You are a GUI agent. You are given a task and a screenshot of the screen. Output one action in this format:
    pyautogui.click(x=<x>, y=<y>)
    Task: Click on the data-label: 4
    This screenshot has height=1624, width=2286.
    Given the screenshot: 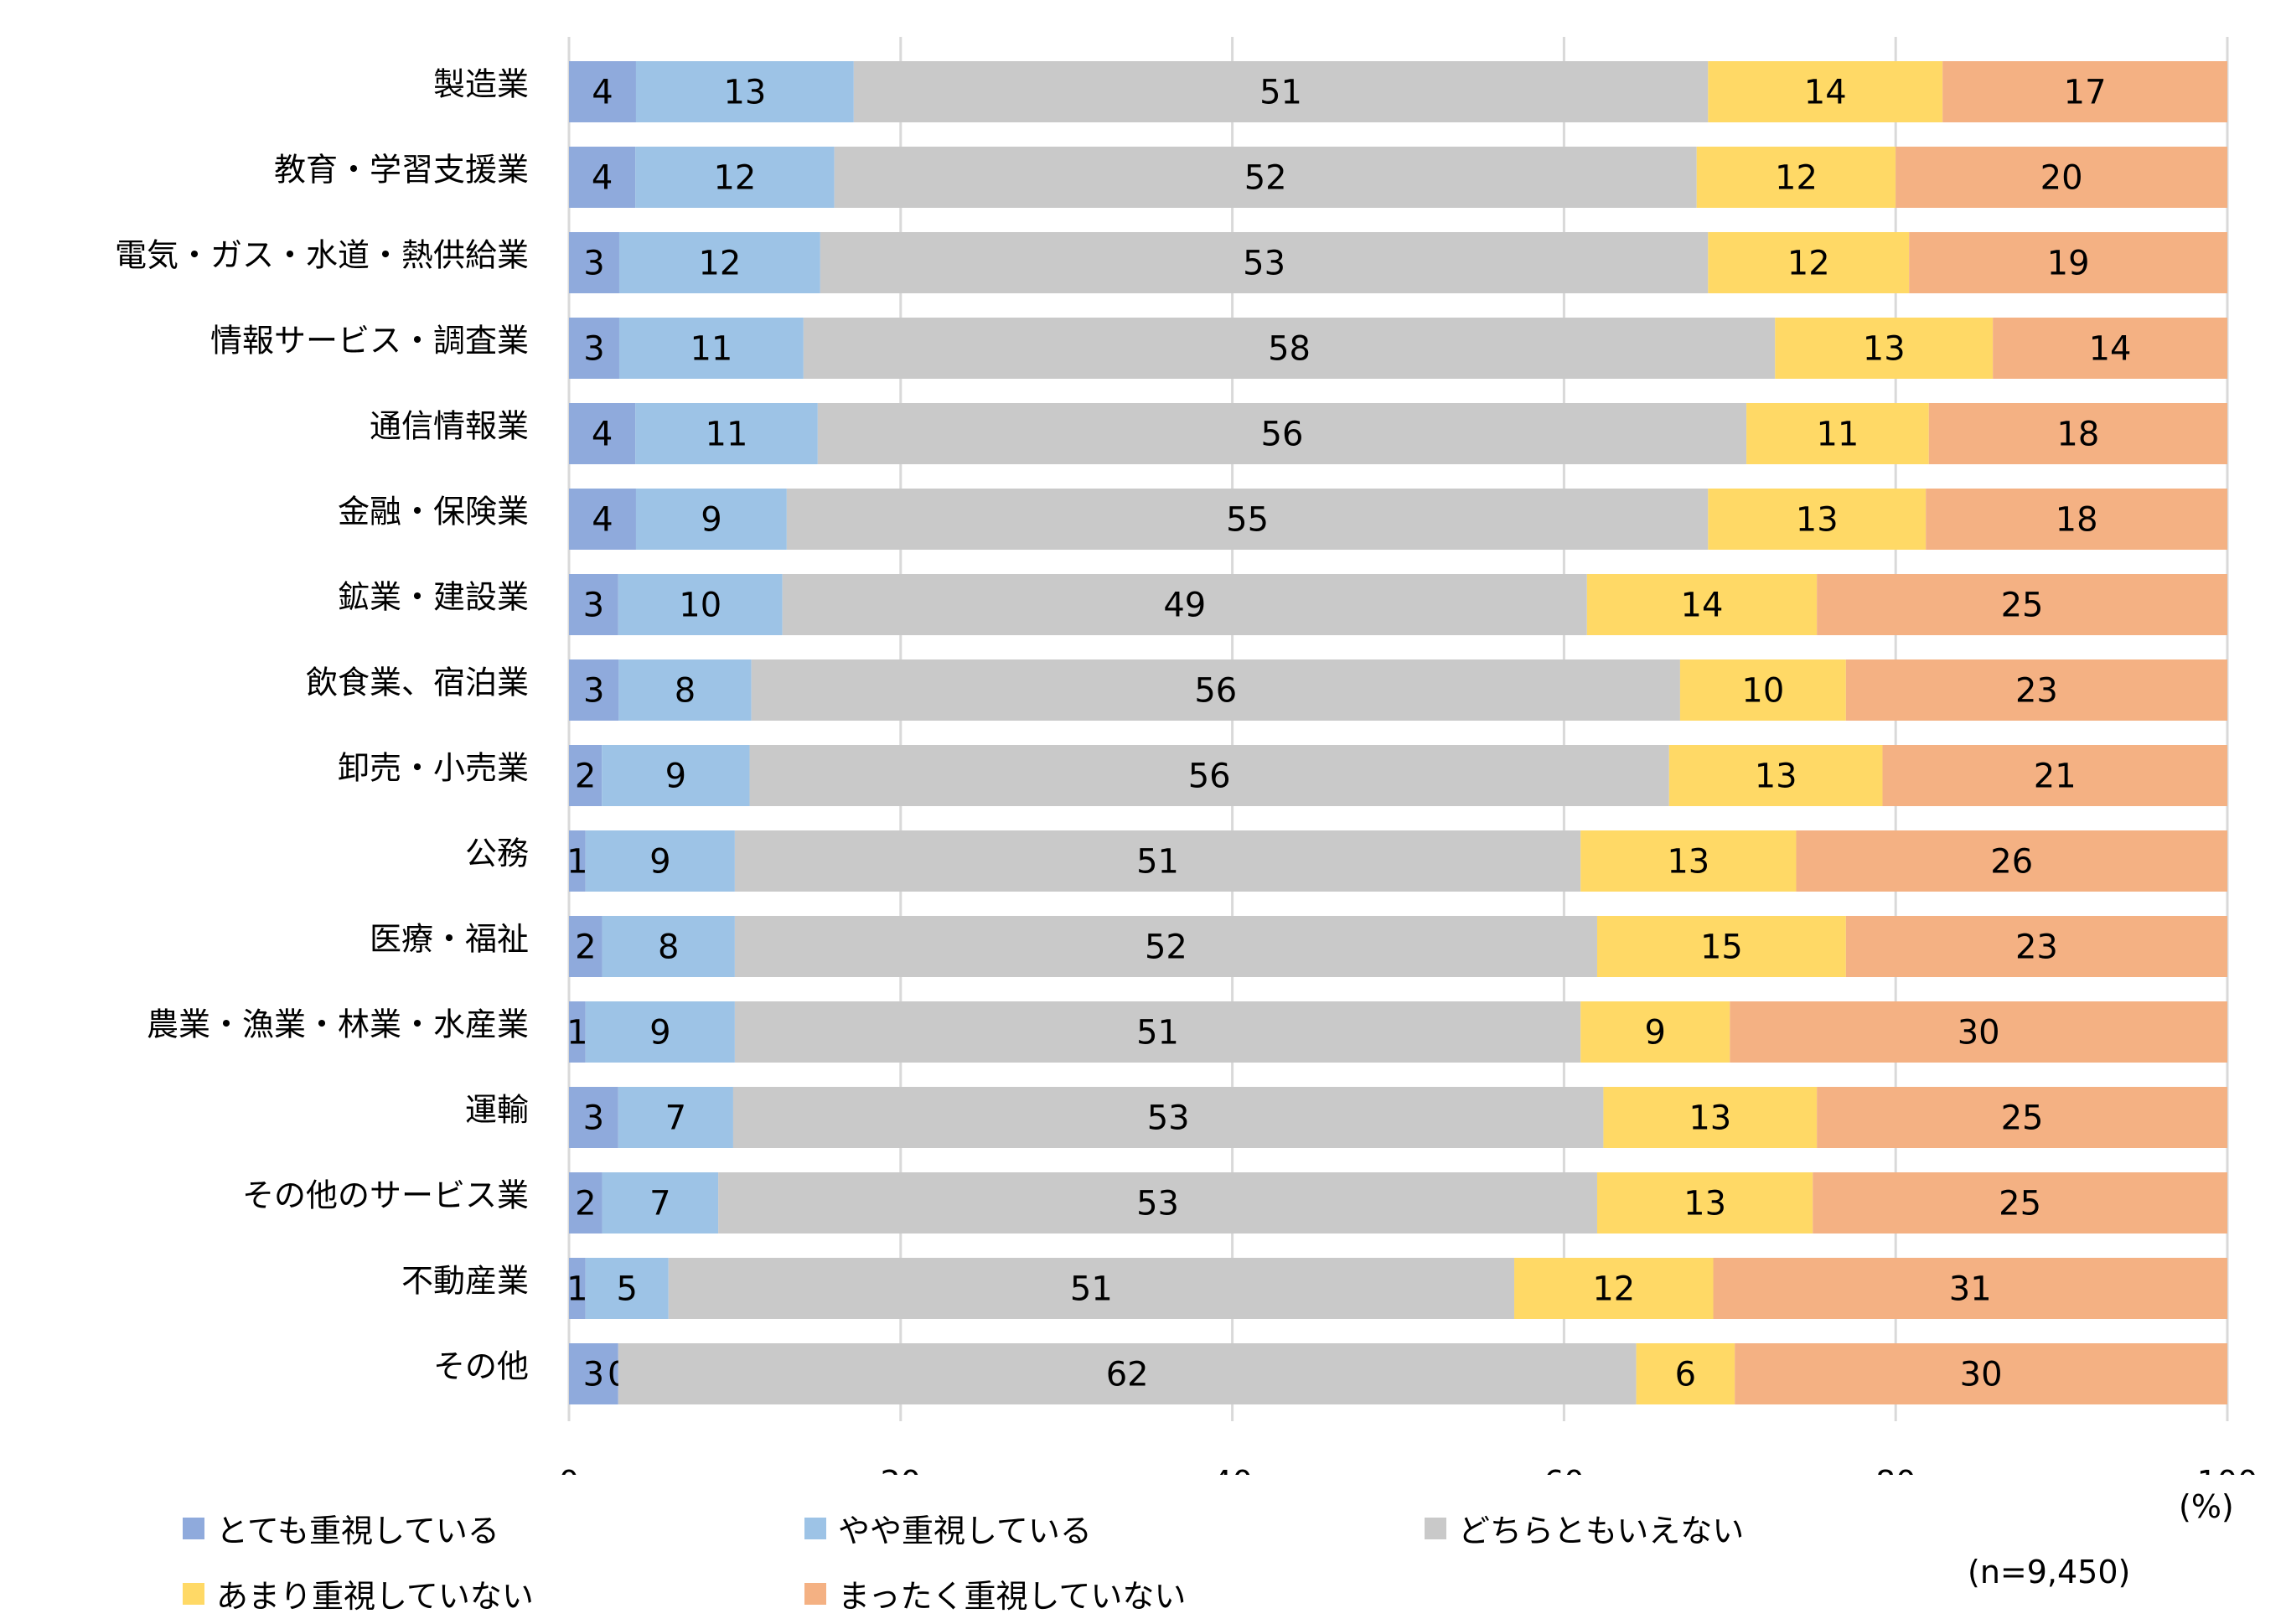 What is the action you would take?
    pyautogui.click(x=602, y=93)
    